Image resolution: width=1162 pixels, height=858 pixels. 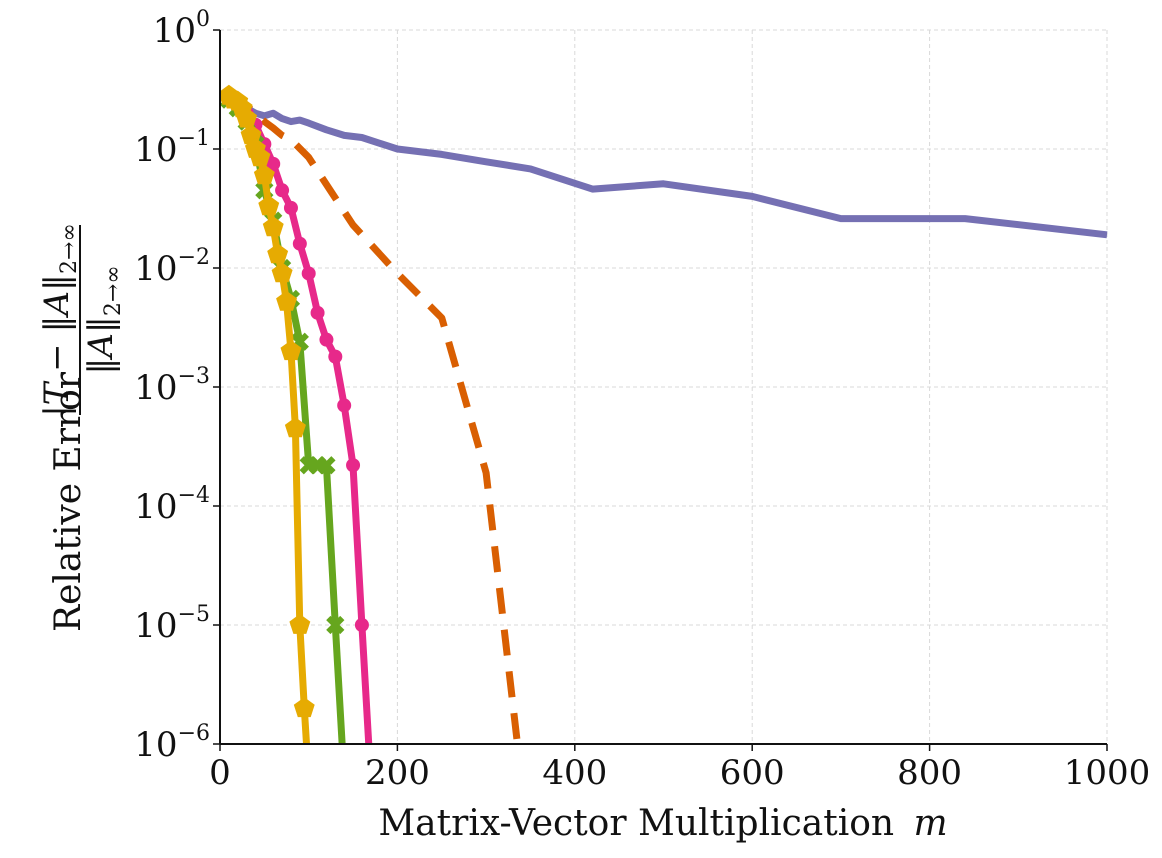 I want to click on x-tick-label-4: 800, so click(x=929, y=773).